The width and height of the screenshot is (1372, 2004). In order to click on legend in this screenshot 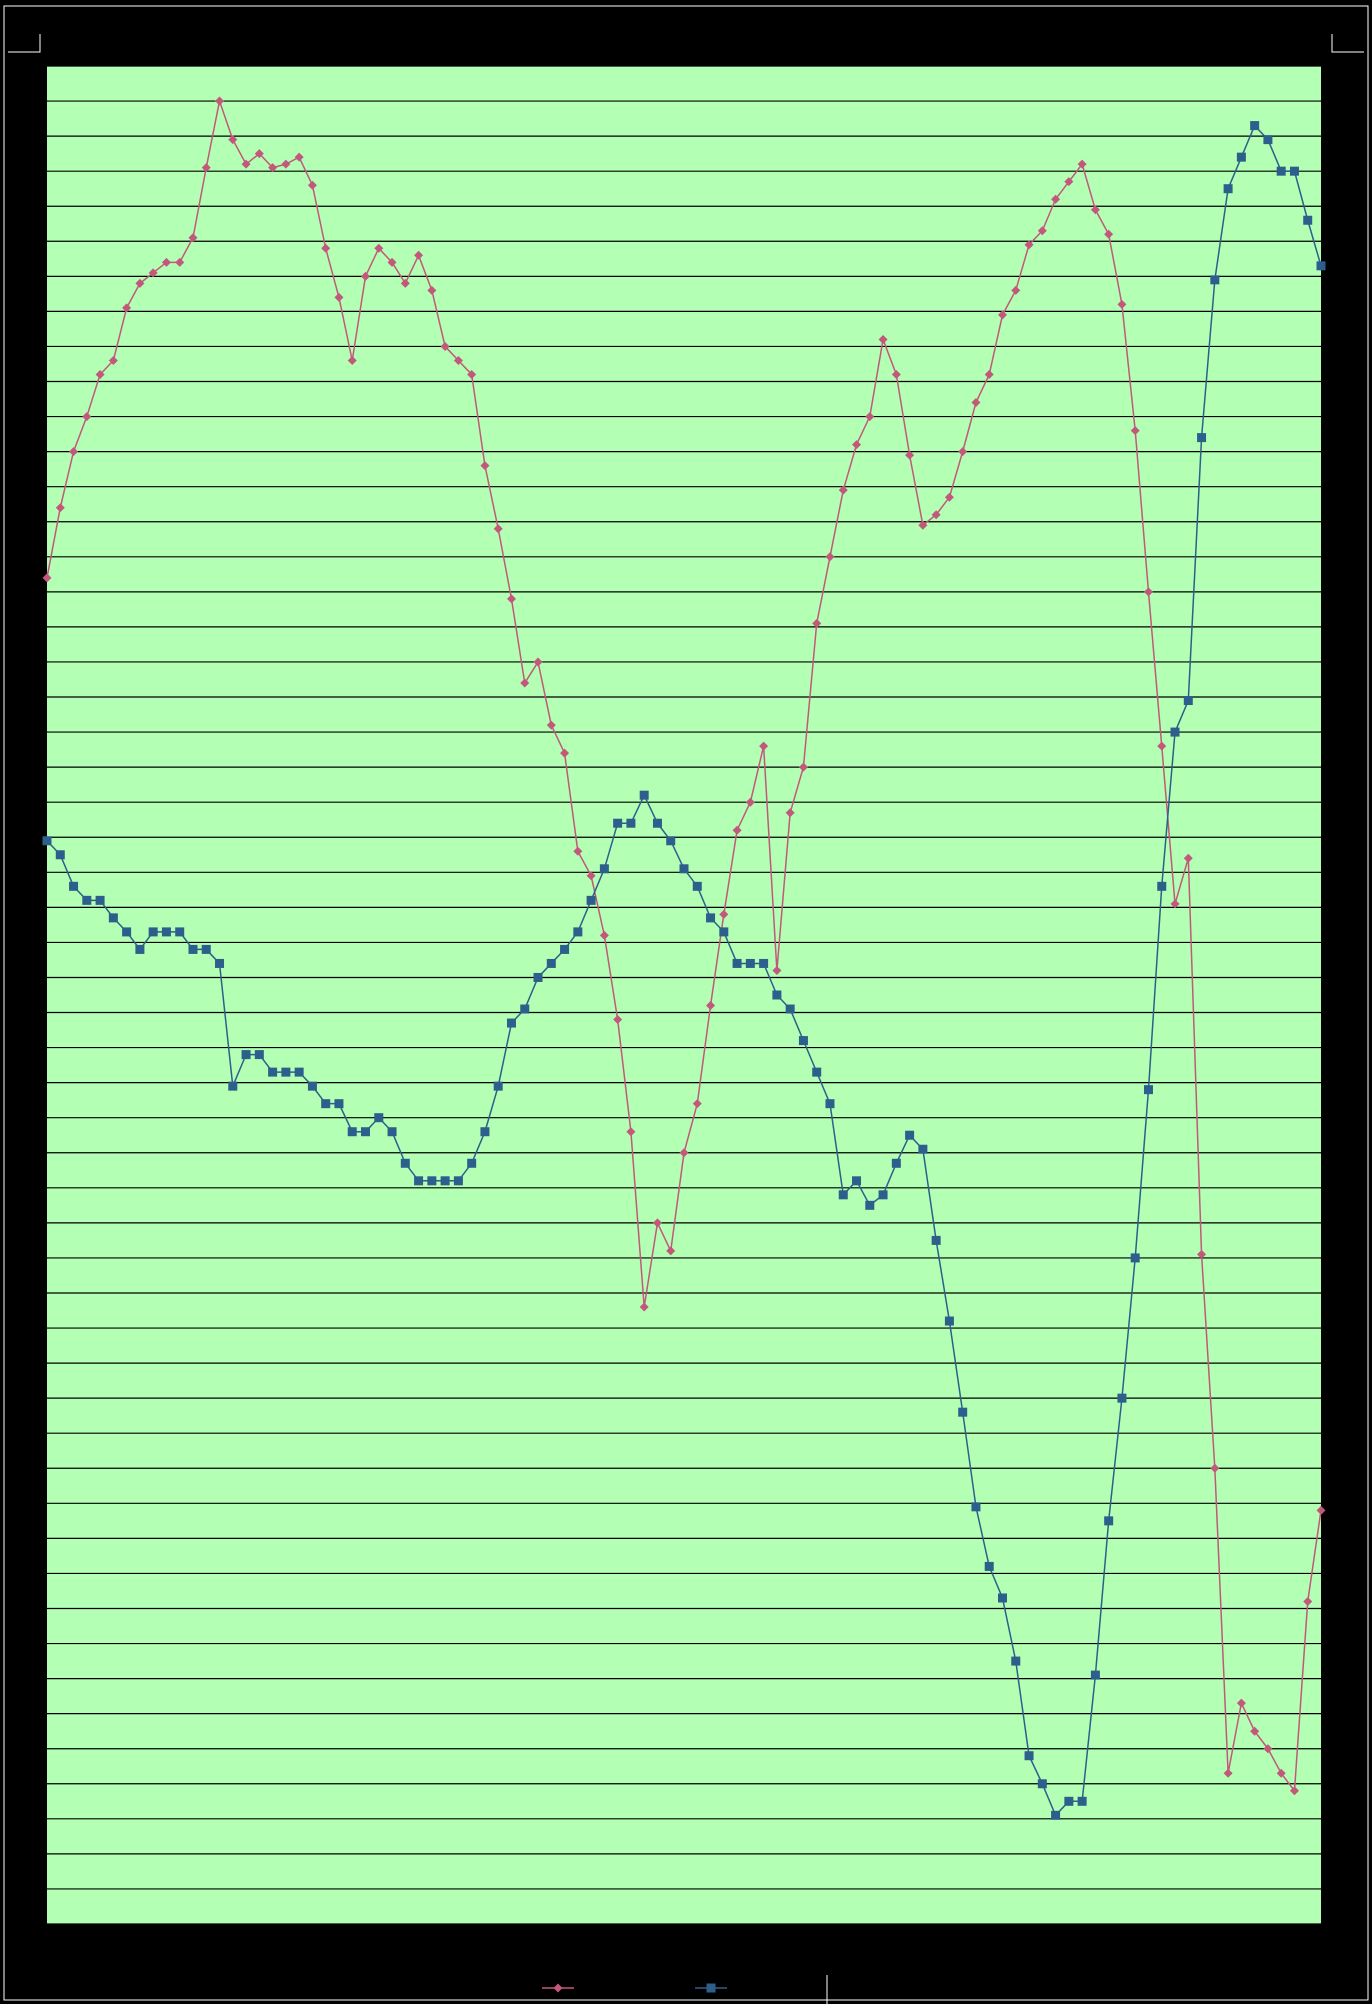, I will do `click(634, 1988)`.